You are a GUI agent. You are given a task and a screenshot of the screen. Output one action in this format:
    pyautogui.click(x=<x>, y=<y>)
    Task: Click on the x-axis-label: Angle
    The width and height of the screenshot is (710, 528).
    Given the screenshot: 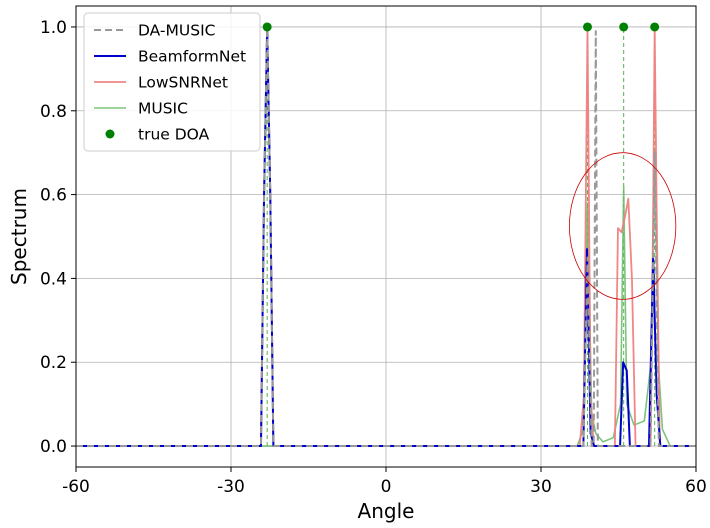 What is the action you would take?
    pyautogui.click(x=386, y=511)
    